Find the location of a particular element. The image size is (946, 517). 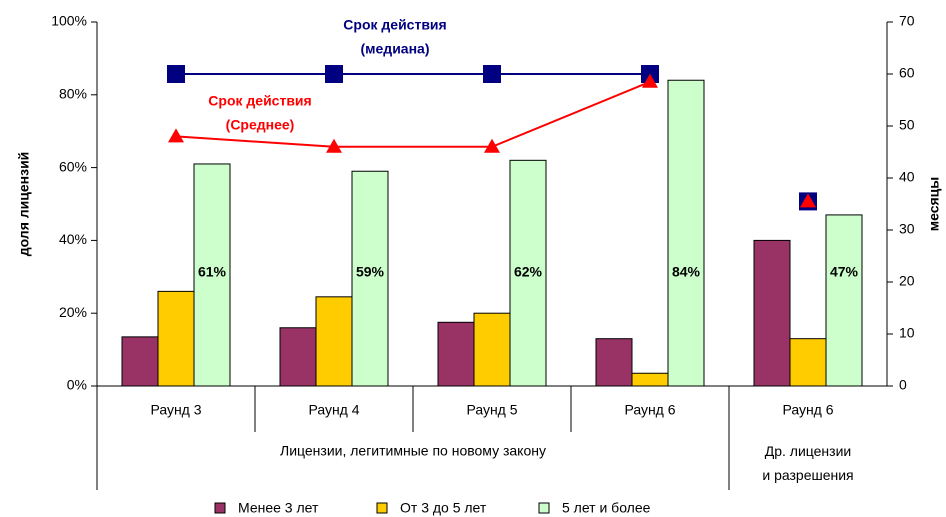

y2-tick-label: 10 is located at coordinates (907, 333).